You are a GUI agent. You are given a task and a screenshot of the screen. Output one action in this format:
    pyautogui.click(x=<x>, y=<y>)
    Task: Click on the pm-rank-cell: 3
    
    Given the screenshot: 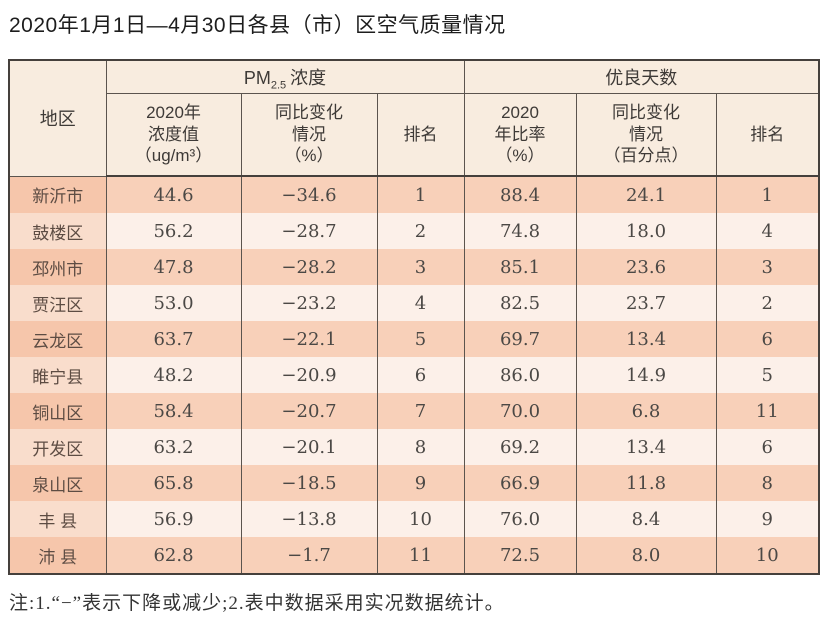 What is the action you would take?
    pyautogui.click(x=420, y=267)
    